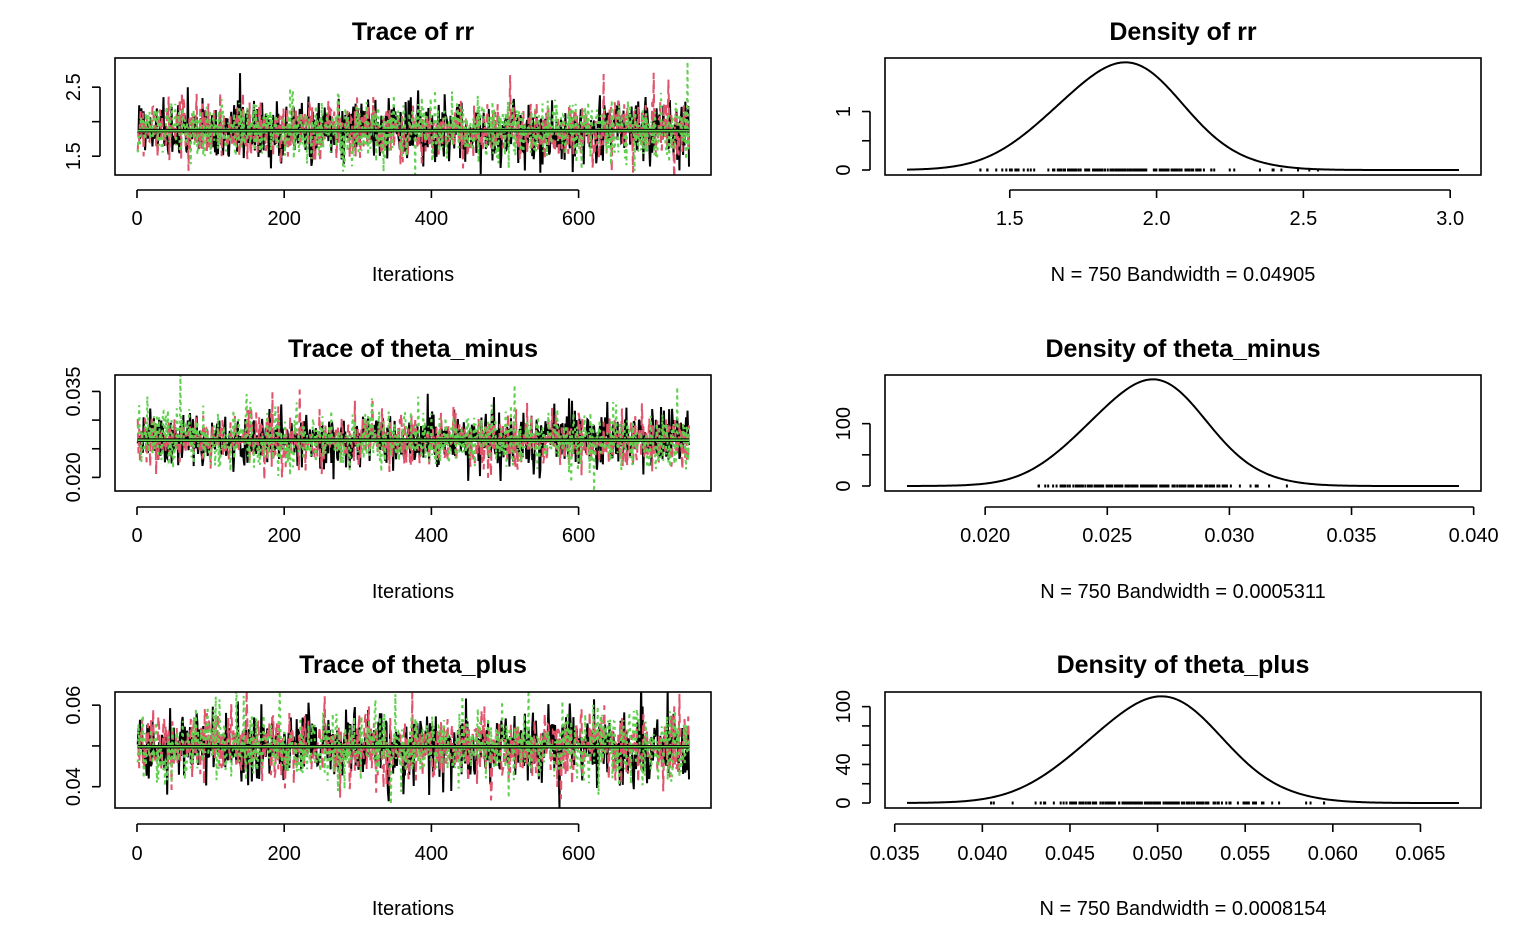 This screenshot has height=951, width=1540. What do you see at coordinates (1183, 432) in the screenshot?
I see `density-theta-minus-density-curve` at bounding box center [1183, 432].